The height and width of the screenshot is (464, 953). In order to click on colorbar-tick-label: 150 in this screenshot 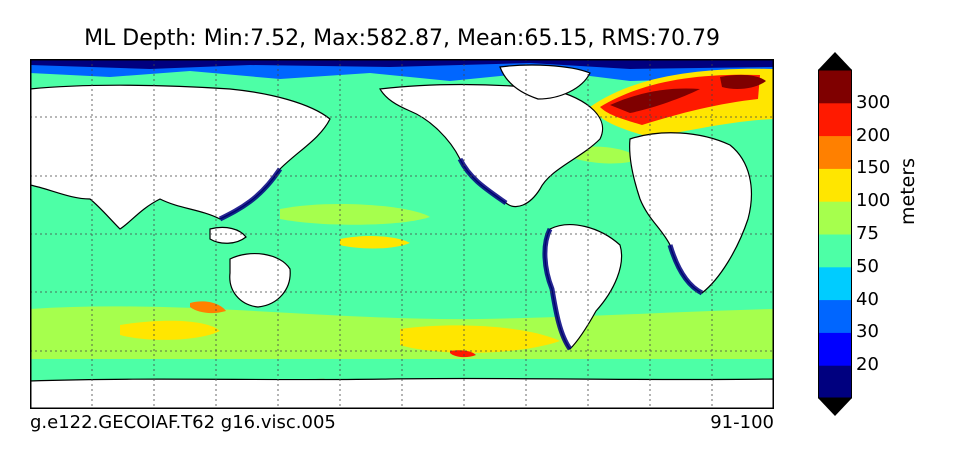, I will do `click(873, 168)`.